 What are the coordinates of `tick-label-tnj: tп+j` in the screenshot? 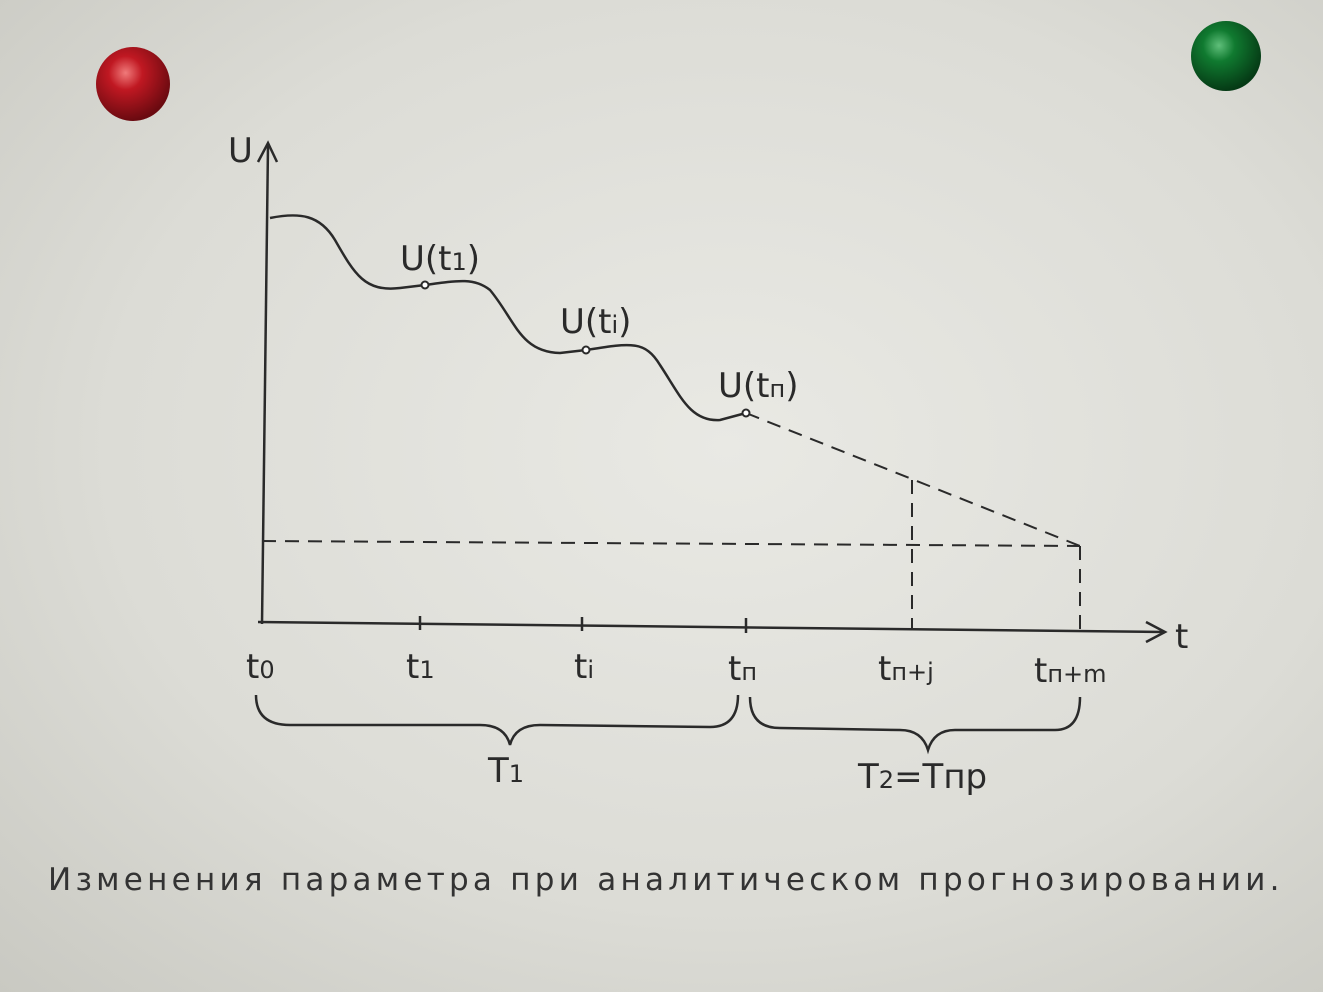 It's located at (906, 669).